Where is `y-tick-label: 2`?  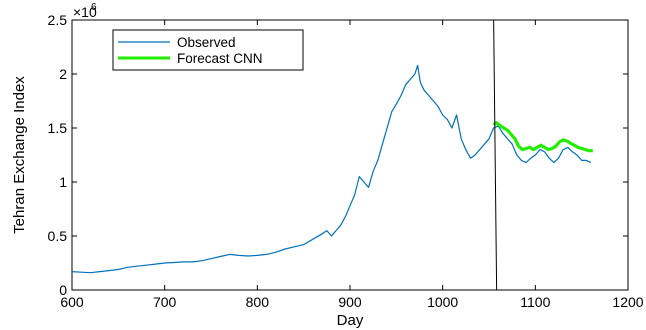
y-tick-label: 2 is located at coordinates (63, 74).